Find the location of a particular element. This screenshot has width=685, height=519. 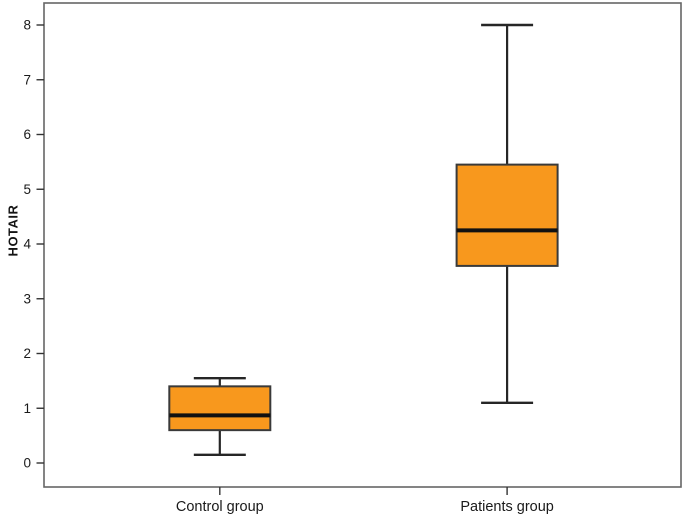

y-tick-label: 6 is located at coordinates (27, 134).